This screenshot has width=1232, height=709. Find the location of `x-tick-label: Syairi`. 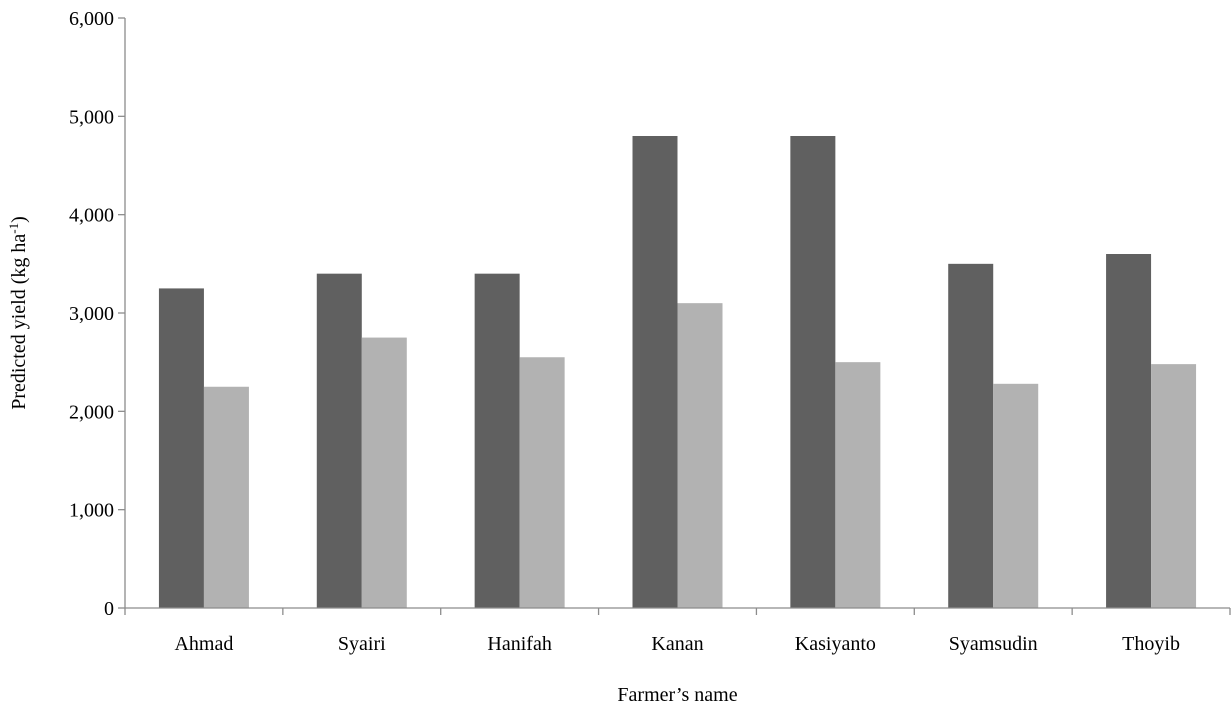

x-tick-label: Syairi is located at coordinates (362, 644).